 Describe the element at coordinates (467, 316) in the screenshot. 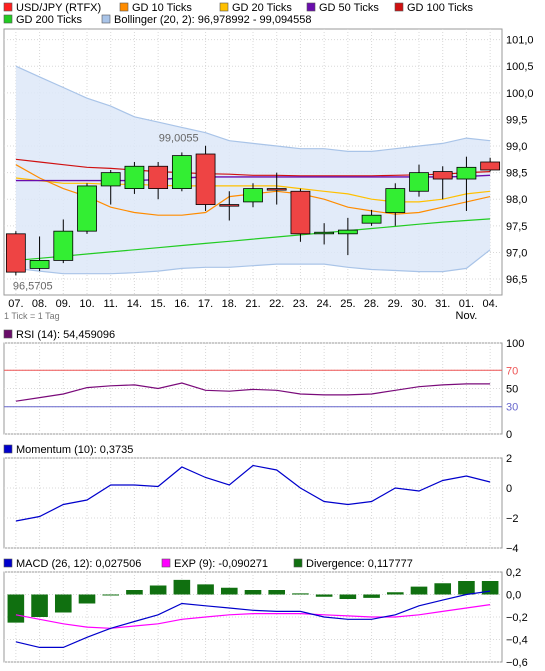

I see `month-label: Nov.` at that location.